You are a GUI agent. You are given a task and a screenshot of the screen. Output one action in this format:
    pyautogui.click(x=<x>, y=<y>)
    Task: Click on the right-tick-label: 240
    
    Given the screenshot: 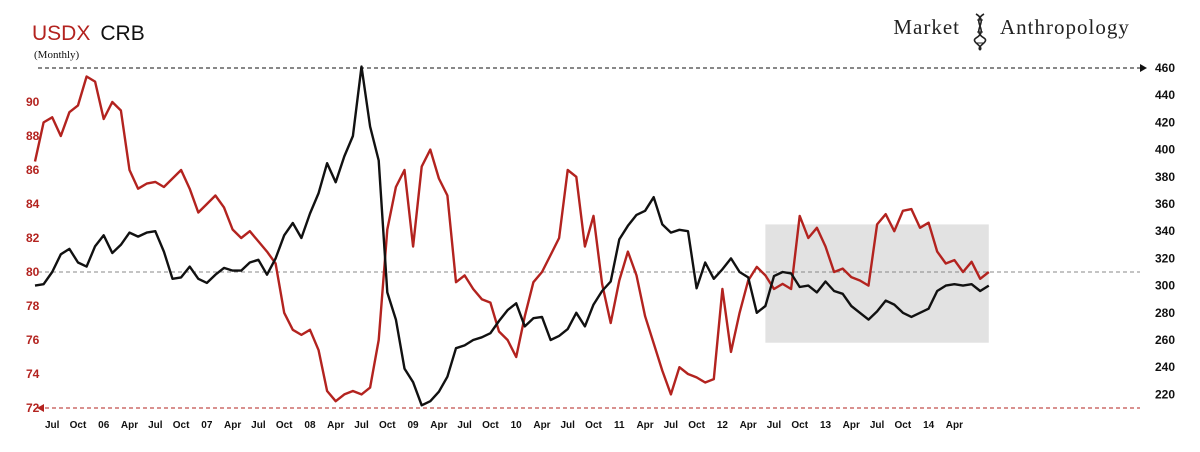 What is the action you would take?
    pyautogui.click(x=1165, y=367)
    